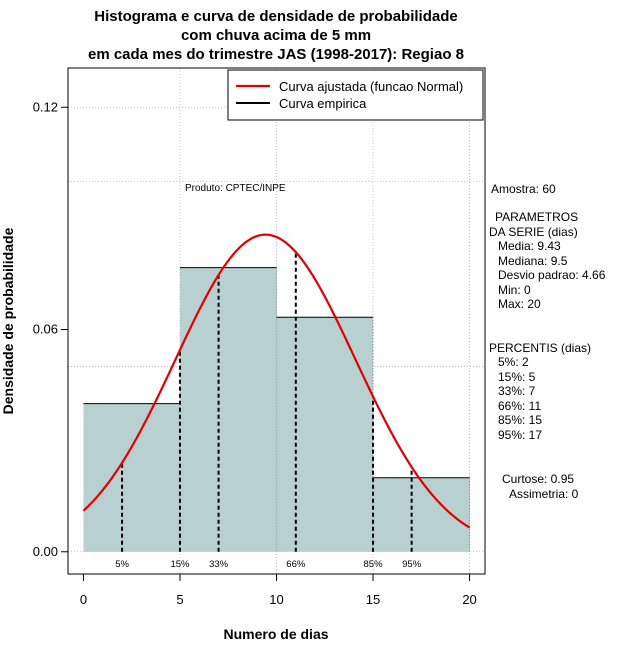 This screenshot has height=660, width=640. Describe the element at coordinates (538, 479) in the screenshot. I see `curtose-value: Curtose: 0.95` at that location.